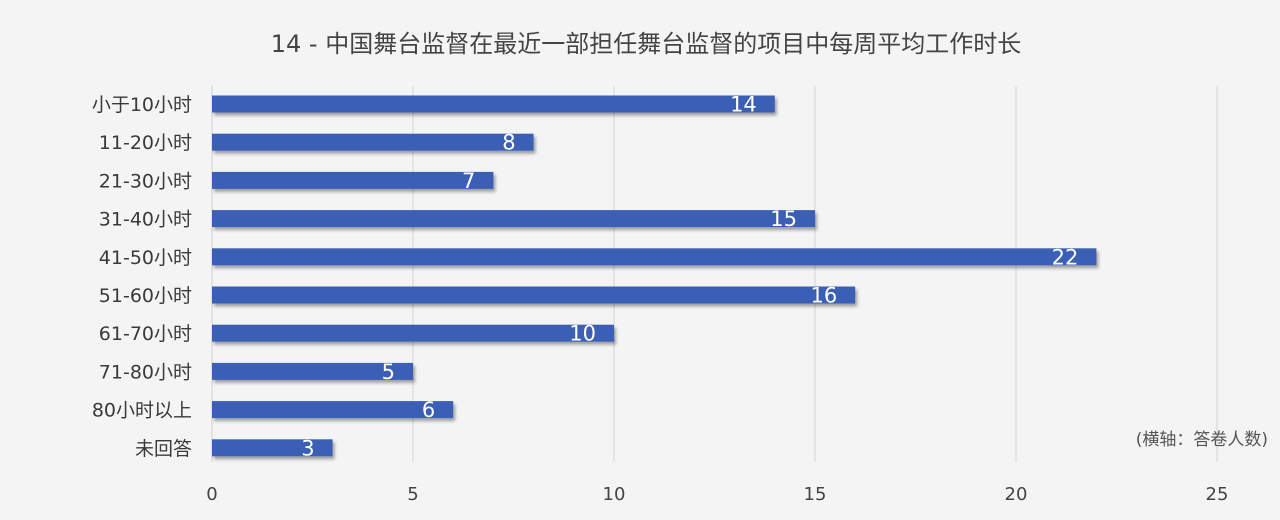 The image size is (1280, 520). Describe the element at coordinates (1217, 494) in the screenshot. I see `x-tick-label: 25` at that location.